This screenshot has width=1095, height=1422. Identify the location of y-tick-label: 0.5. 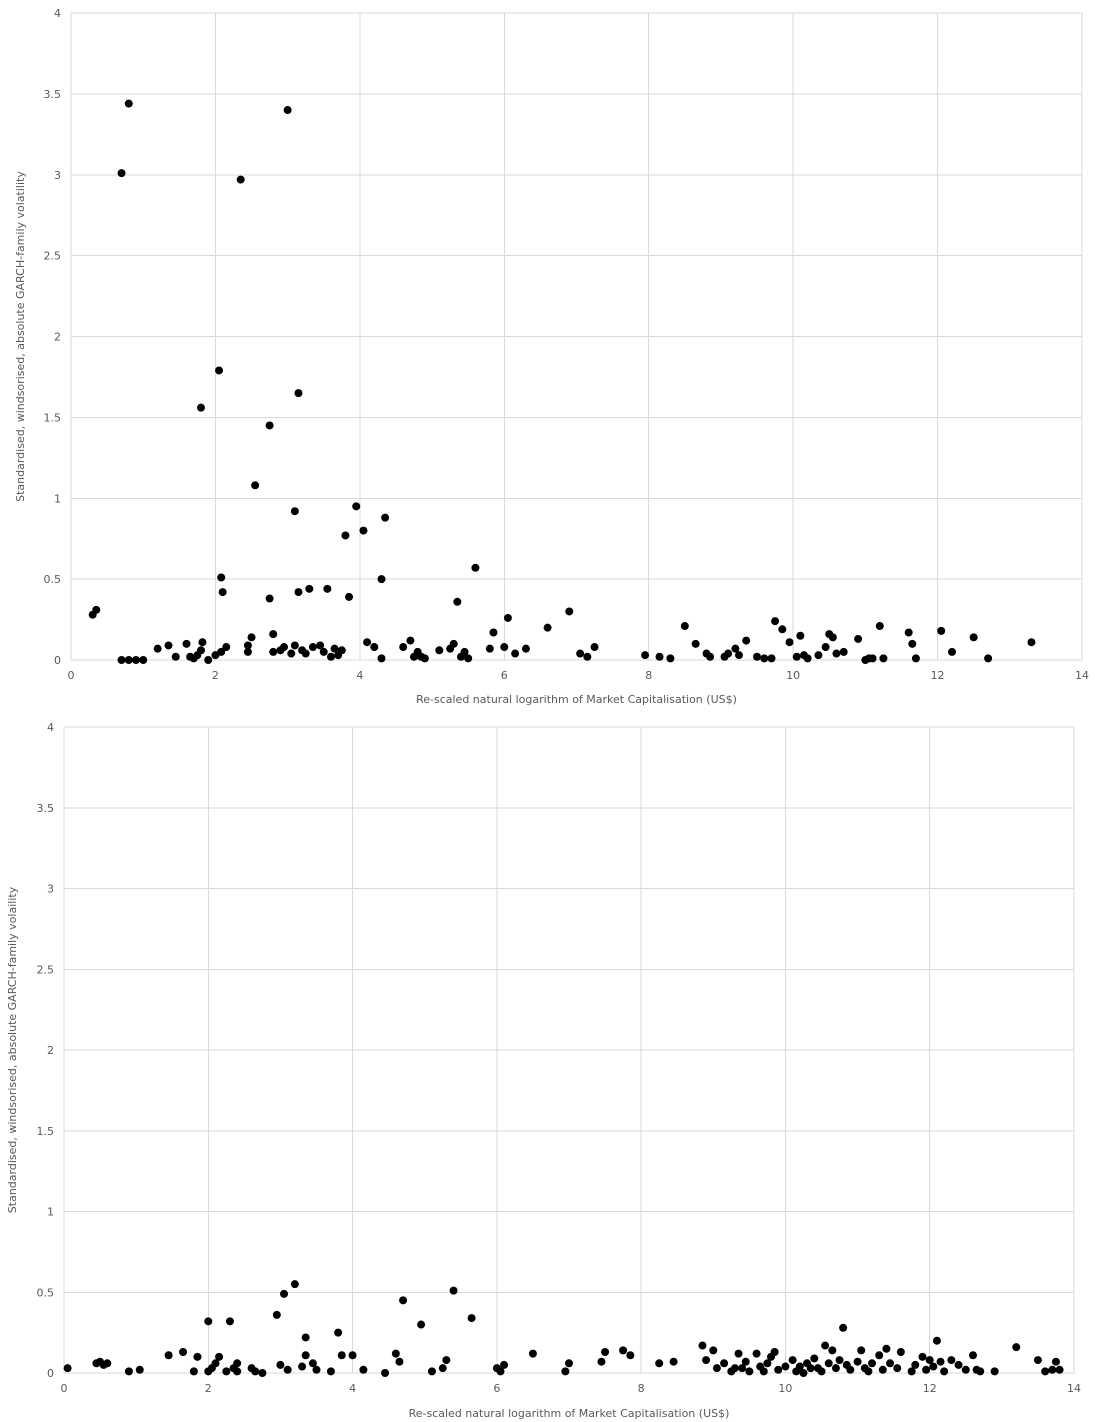
(53, 579).